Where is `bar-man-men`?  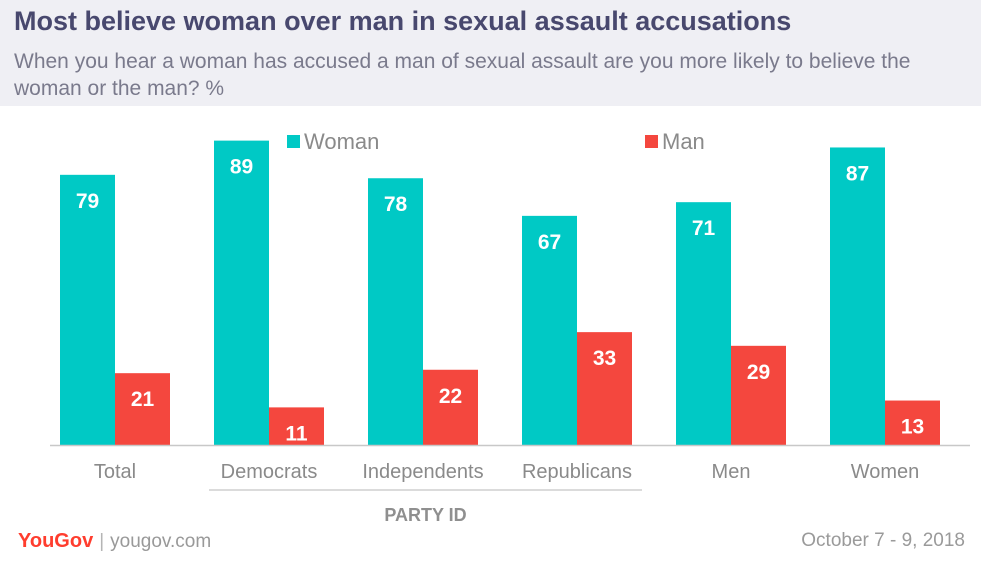 bar-man-men is located at coordinates (758, 395).